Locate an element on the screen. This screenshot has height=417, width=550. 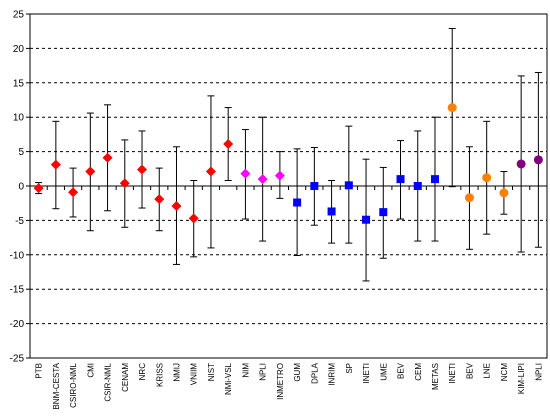
y-tick-label: 25 is located at coordinates (19, 15).